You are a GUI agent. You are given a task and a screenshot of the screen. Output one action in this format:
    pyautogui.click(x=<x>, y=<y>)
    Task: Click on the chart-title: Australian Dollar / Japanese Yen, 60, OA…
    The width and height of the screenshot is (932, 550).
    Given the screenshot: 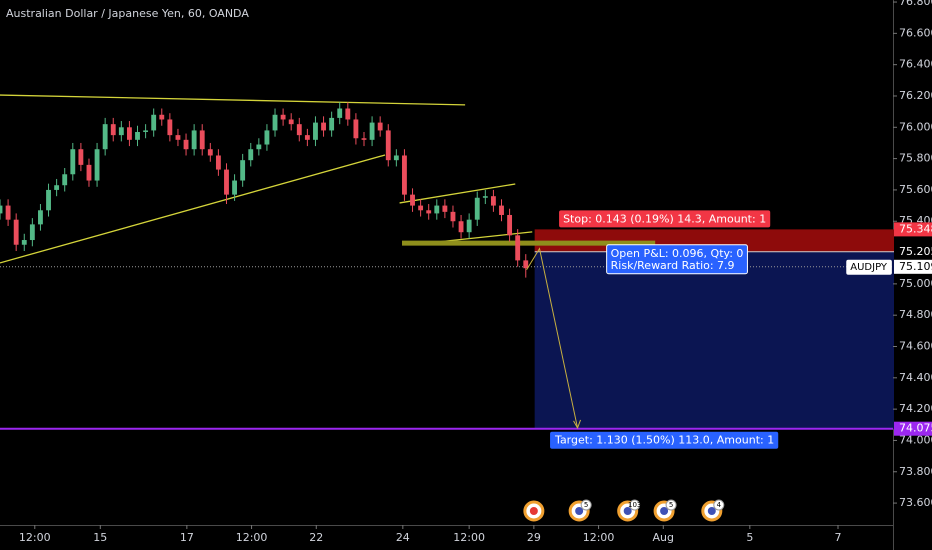 What is the action you would take?
    pyautogui.click(x=127, y=13)
    